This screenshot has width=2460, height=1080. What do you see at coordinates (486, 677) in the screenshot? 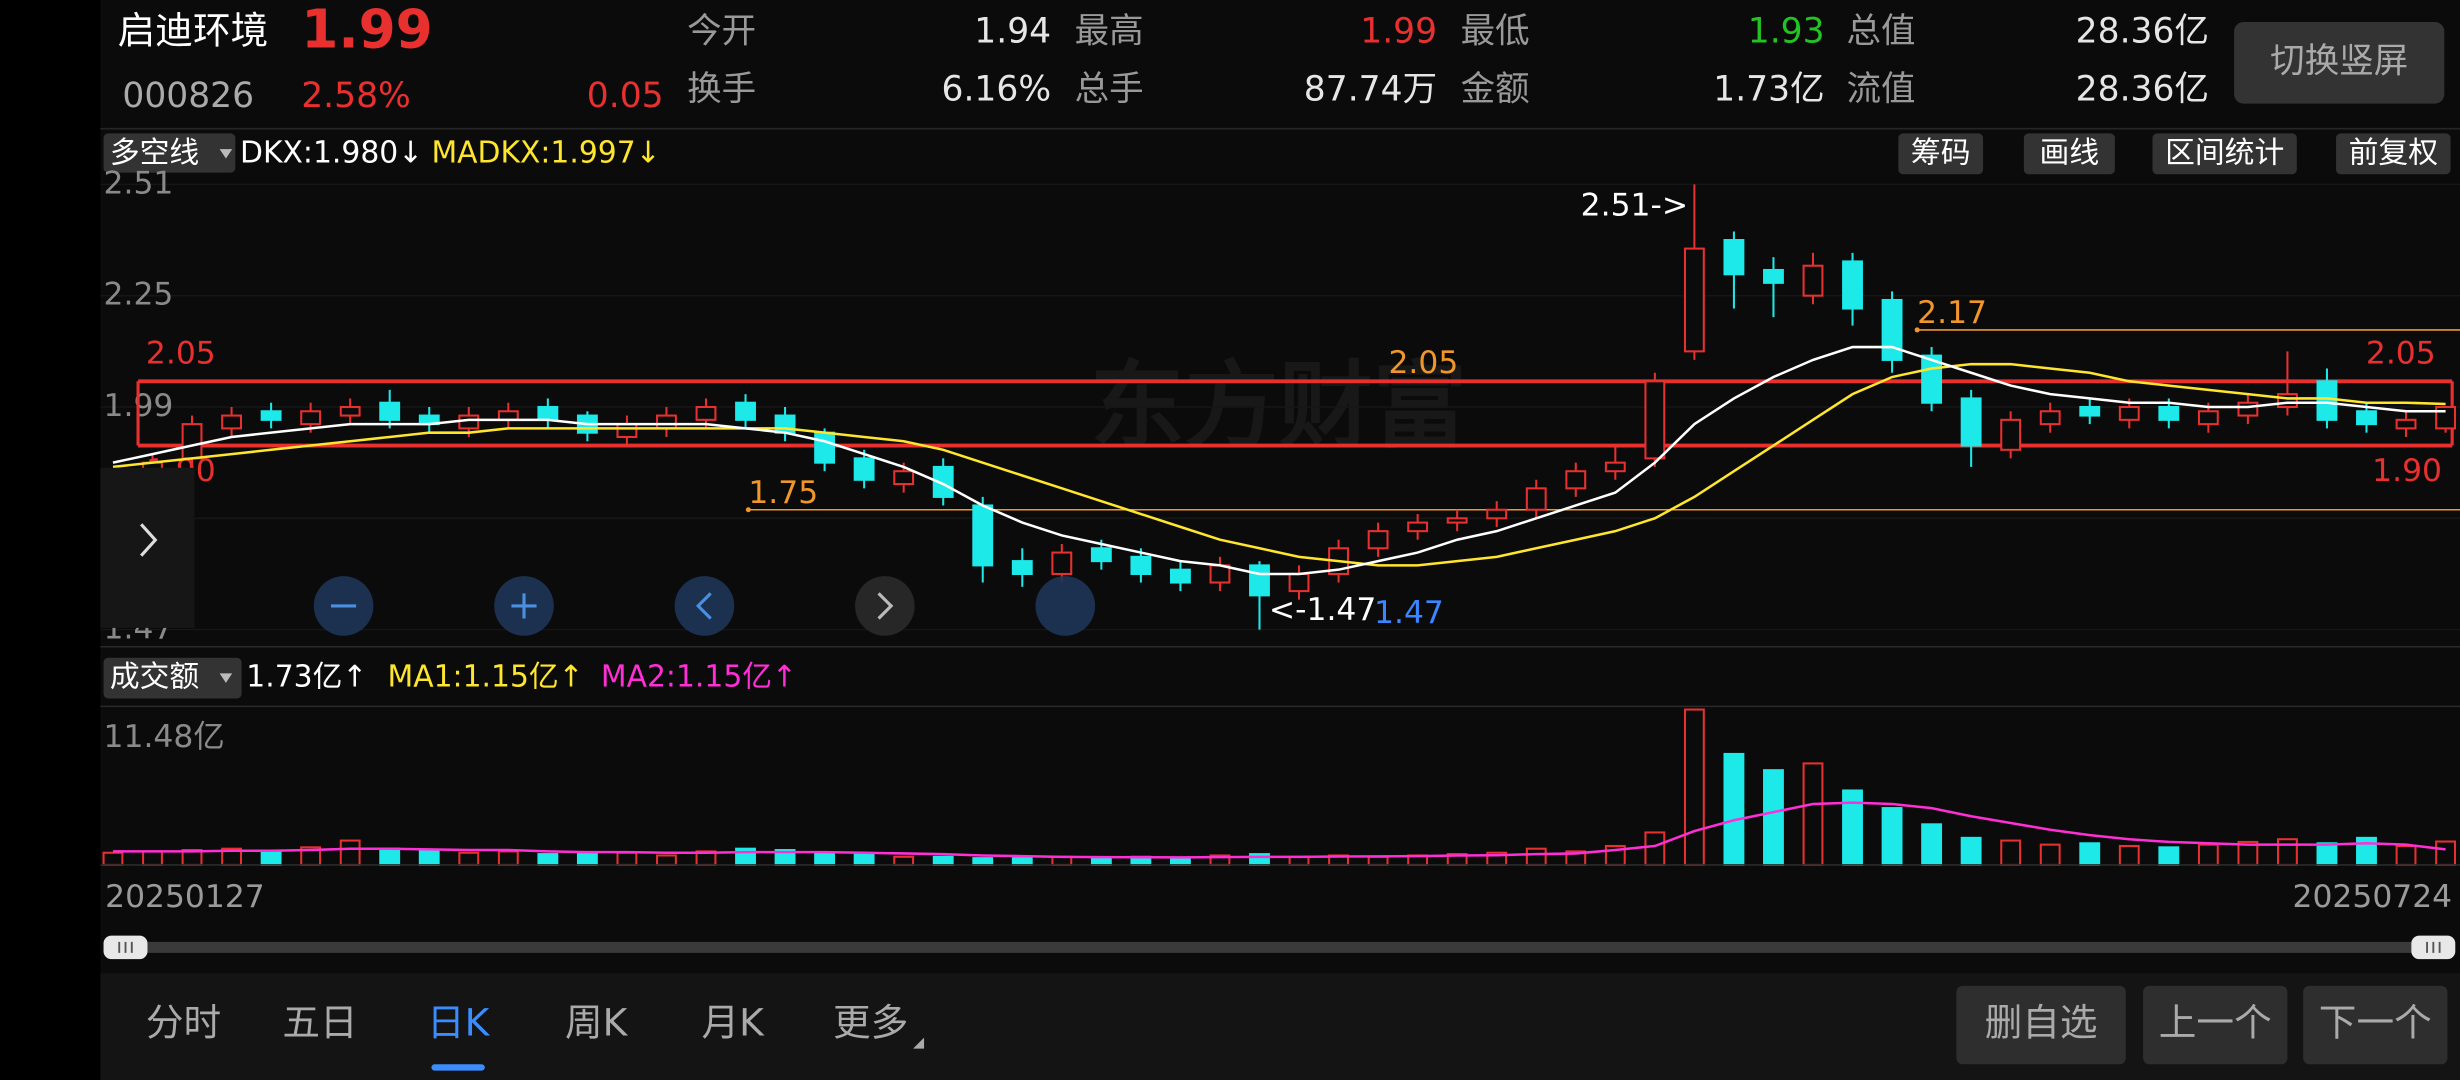
I see `volume-value: MA1:1.15亿↑` at bounding box center [486, 677].